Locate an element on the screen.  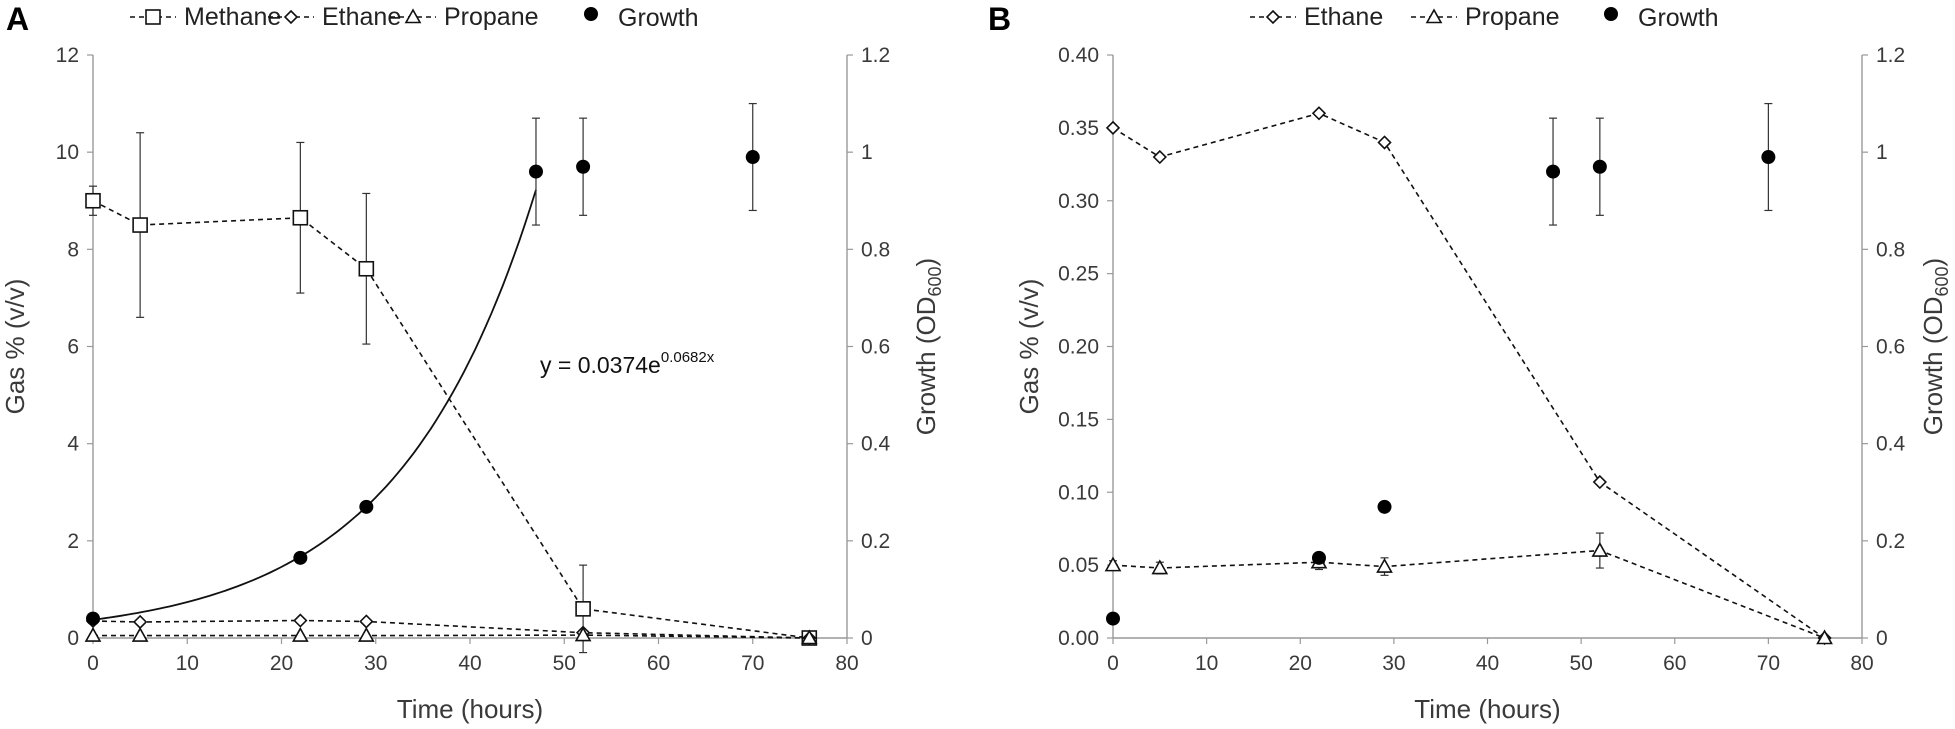
left-y-tick-label-b: 0.25 is located at coordinates (1078, 274).